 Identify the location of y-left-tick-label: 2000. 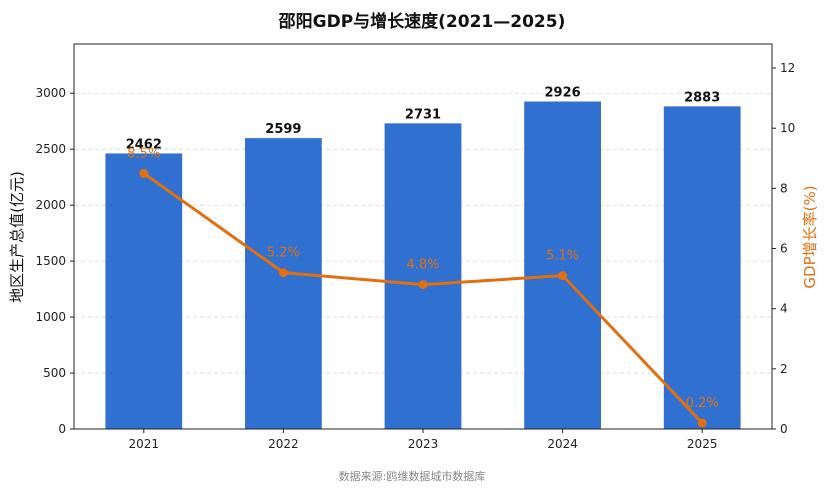
(50, 205).